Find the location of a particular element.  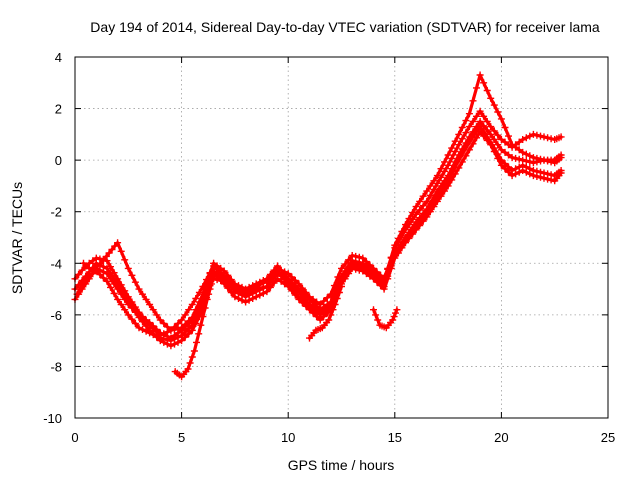

y-tick-label: -8 is located at coordinates (56, 366).